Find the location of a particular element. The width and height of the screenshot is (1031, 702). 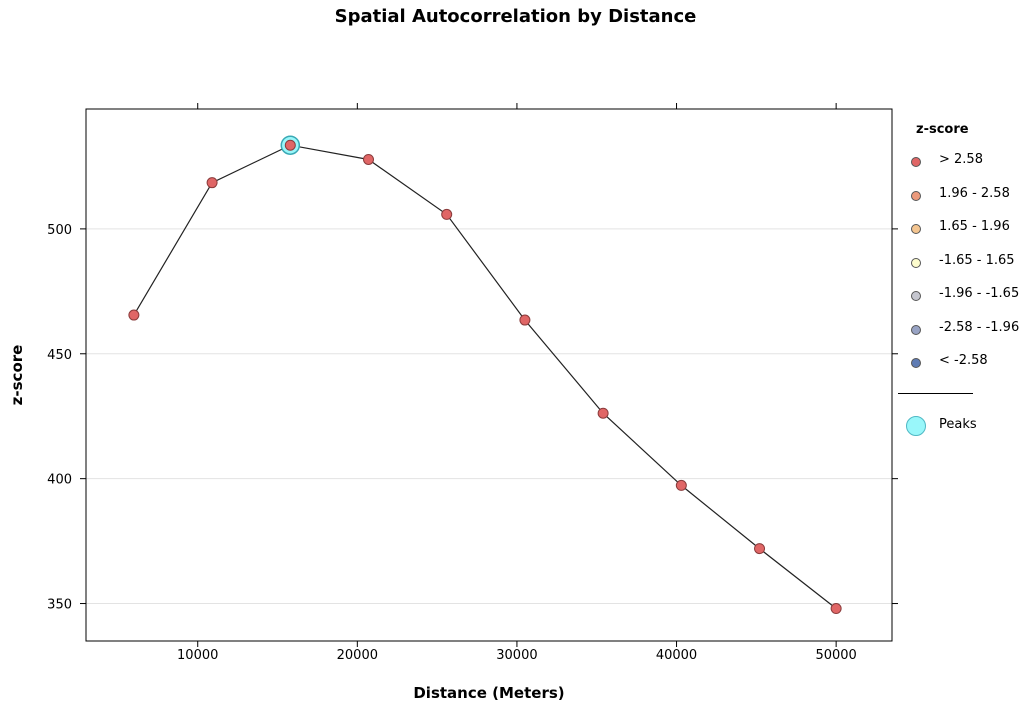

x-tick-label: 50000 is located at coordinates (835, 655).